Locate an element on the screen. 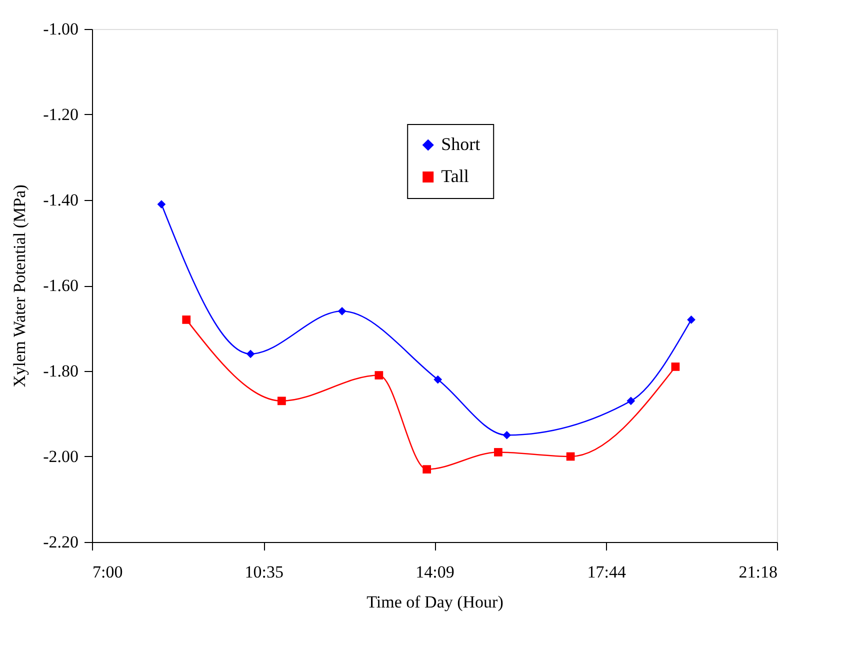 Image resolution: width=853 pixels, height=664 pixels. x-tick-label: 17:44 is located at coordinates (607, 572).